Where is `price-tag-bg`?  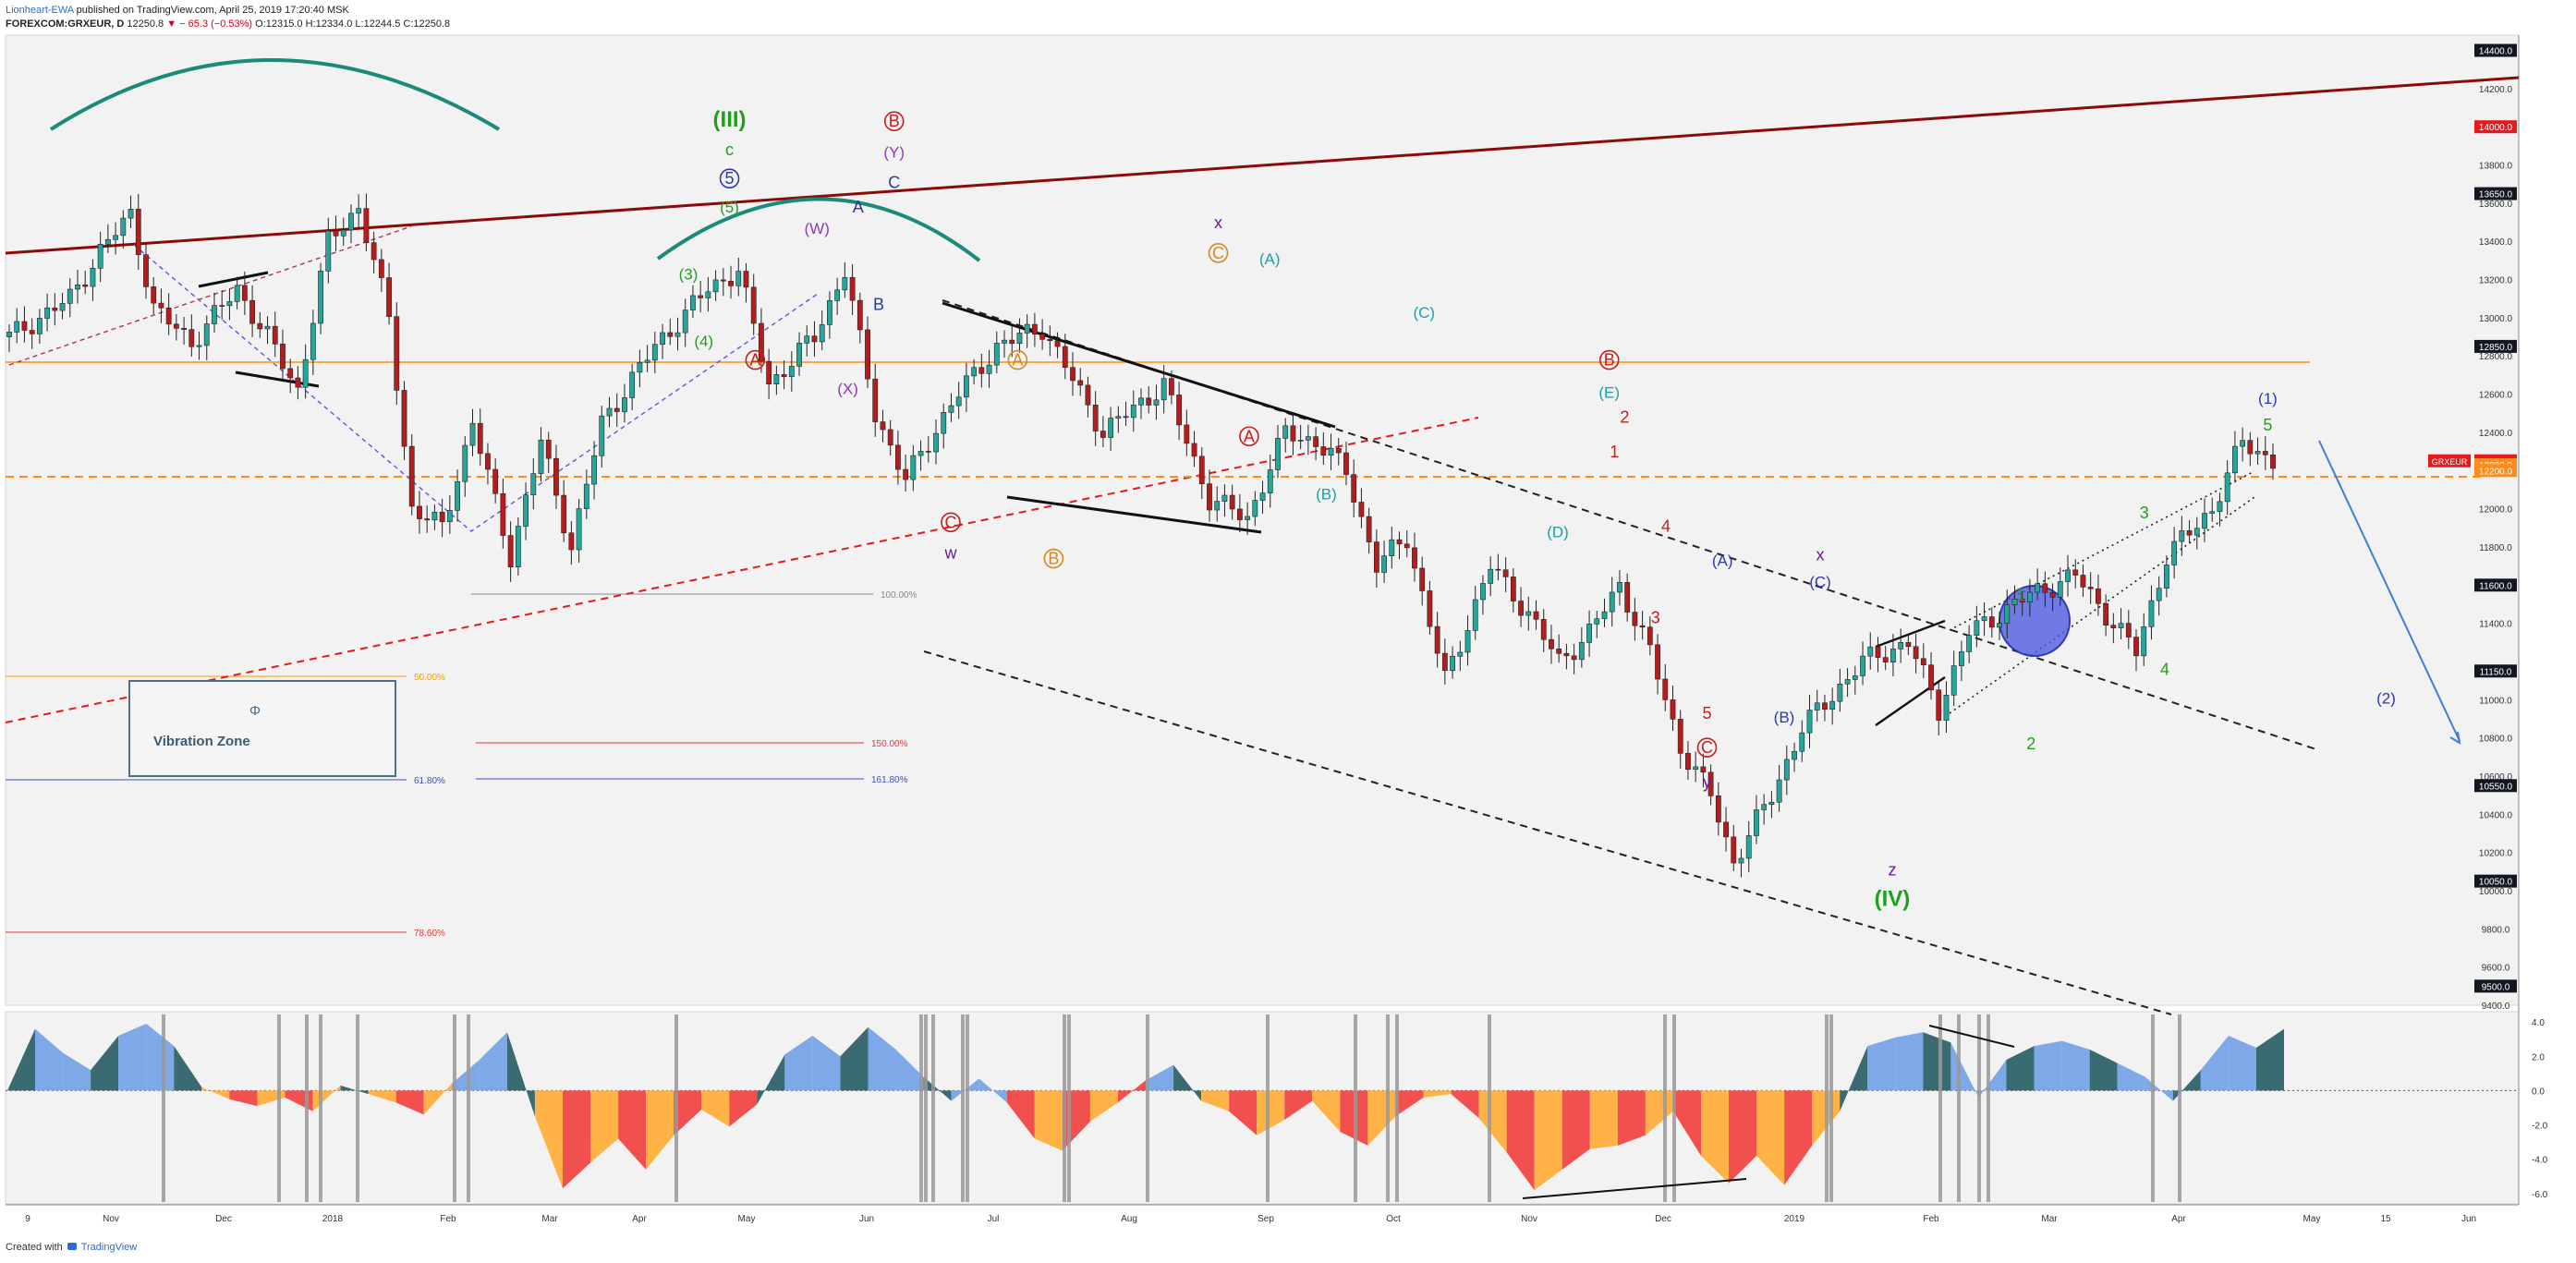
price-tag-bg is located at coordinates (2495, 986).